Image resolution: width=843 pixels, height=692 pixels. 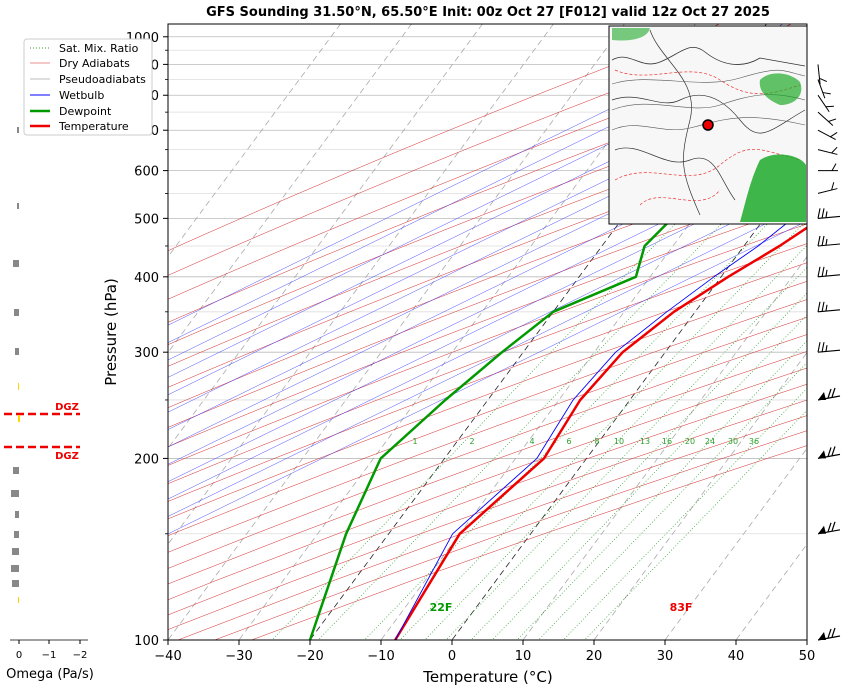 What do you see at coordinates (50, 674) in the screenshot?
I see `omega-axis-label: Omega (Pa/s)` at bounding box center [50, 674].